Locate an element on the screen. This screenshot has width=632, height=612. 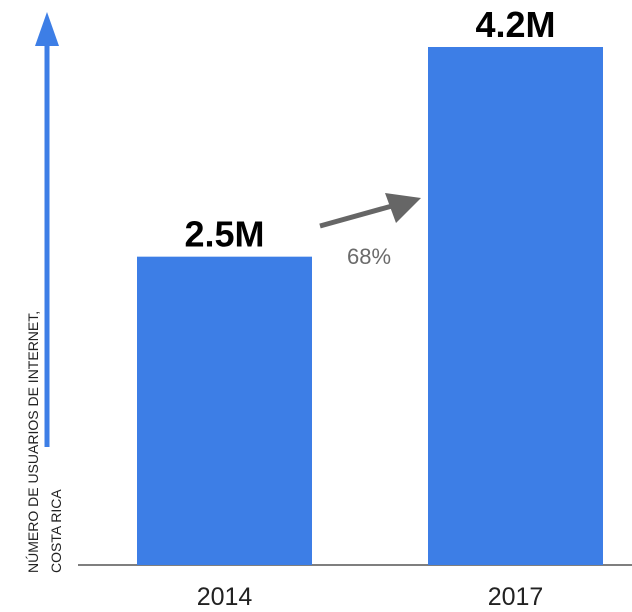
bar-2014 is located at coordinates (224, 410).